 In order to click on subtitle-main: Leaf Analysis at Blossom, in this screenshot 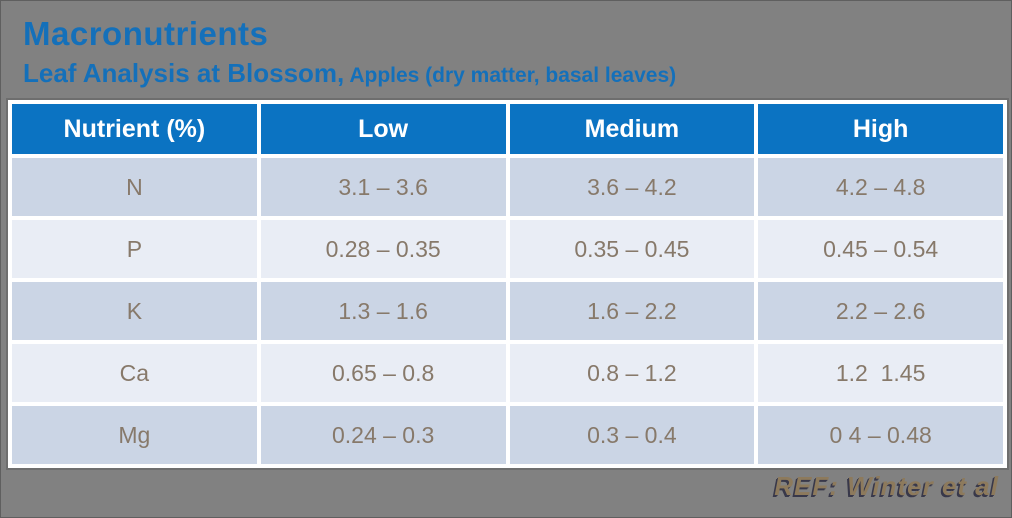, I will do `click(184, 73)`.